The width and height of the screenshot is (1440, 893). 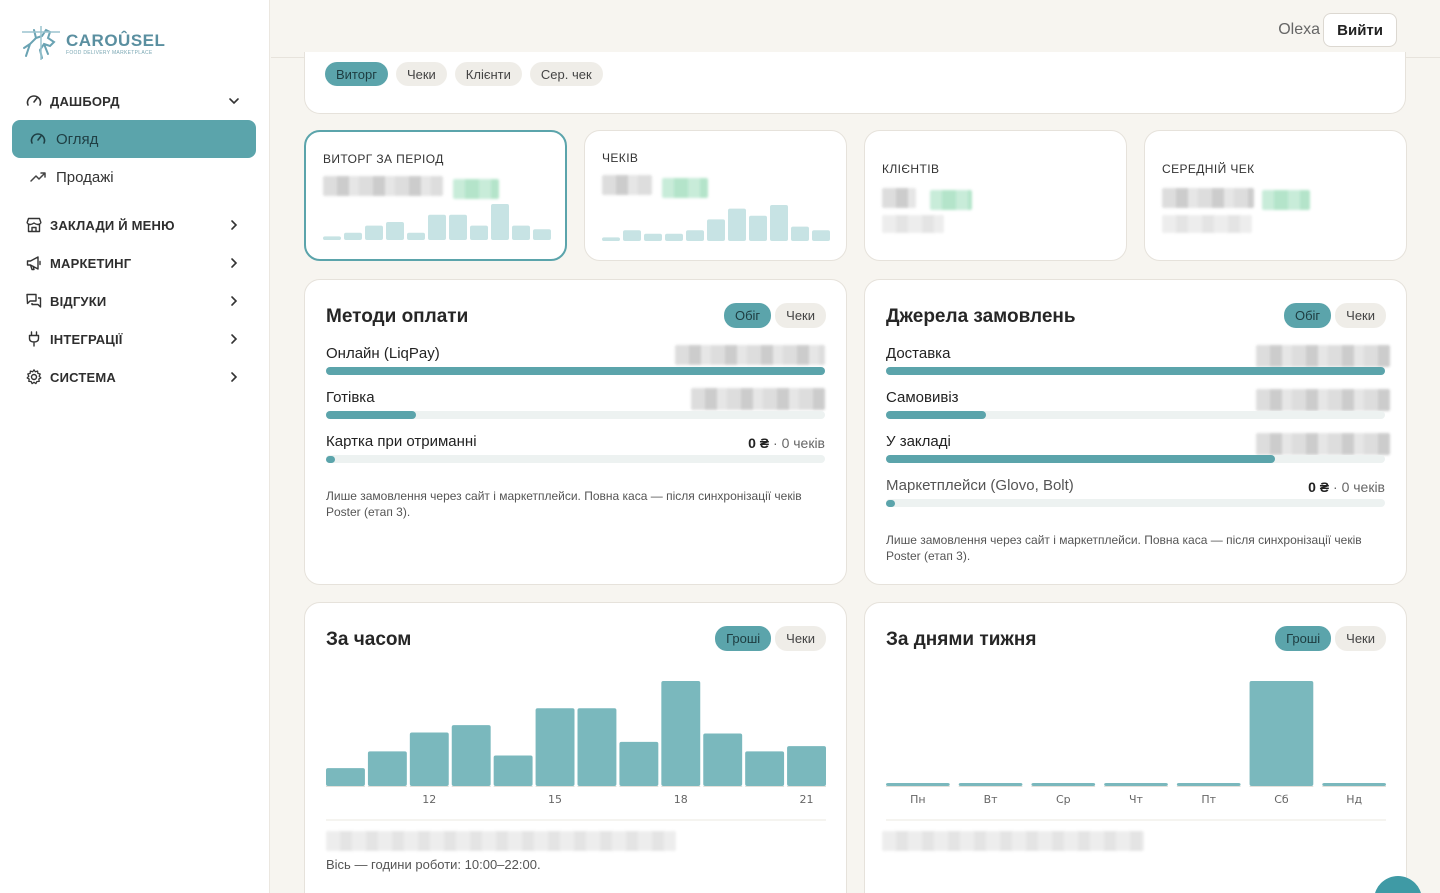 I want to click on x-tick-label: Нд, so click(x=1354, y=799).